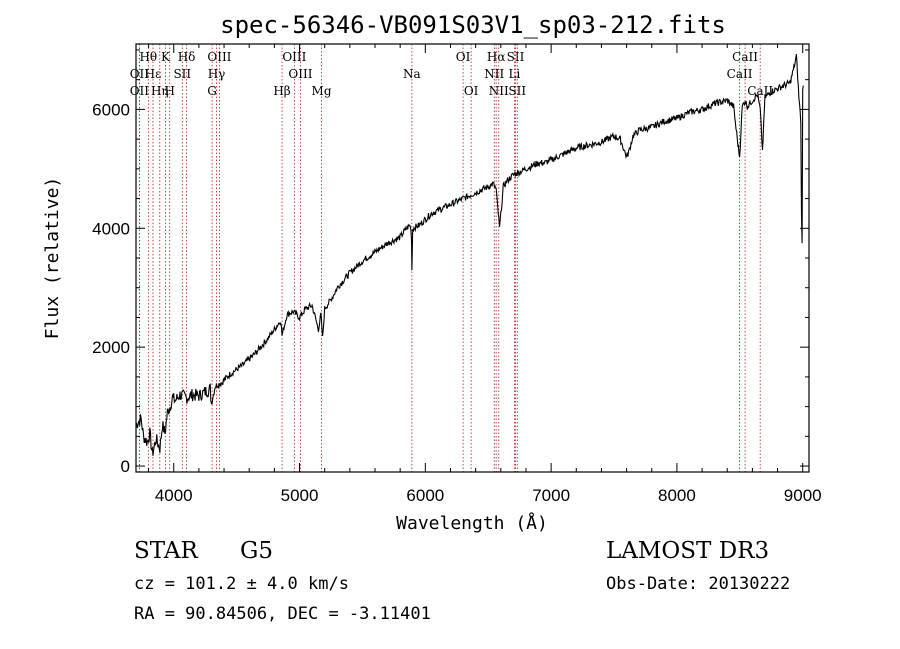  I want to click on line-label-9: OIII, so click(219, 57).